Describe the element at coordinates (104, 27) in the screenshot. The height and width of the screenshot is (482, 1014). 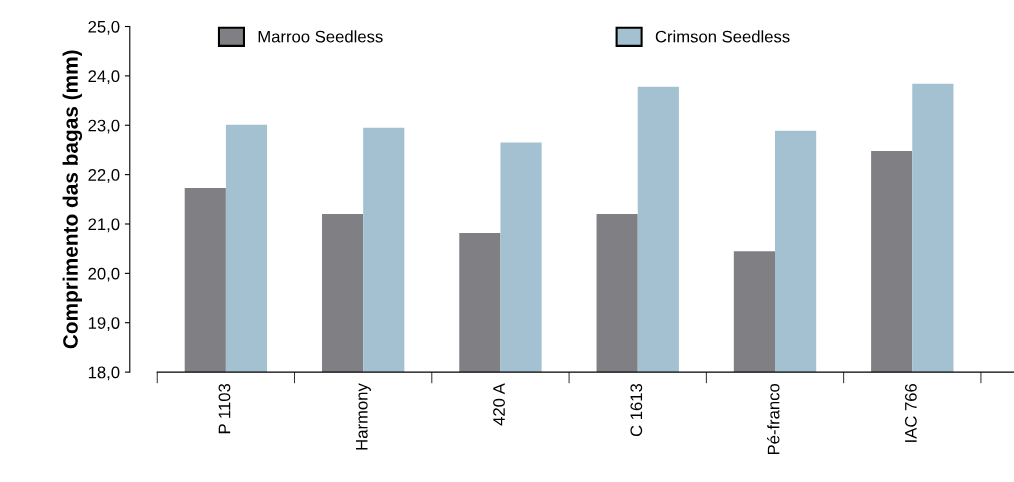
I see `y-tick-label: 25,0` at that location.